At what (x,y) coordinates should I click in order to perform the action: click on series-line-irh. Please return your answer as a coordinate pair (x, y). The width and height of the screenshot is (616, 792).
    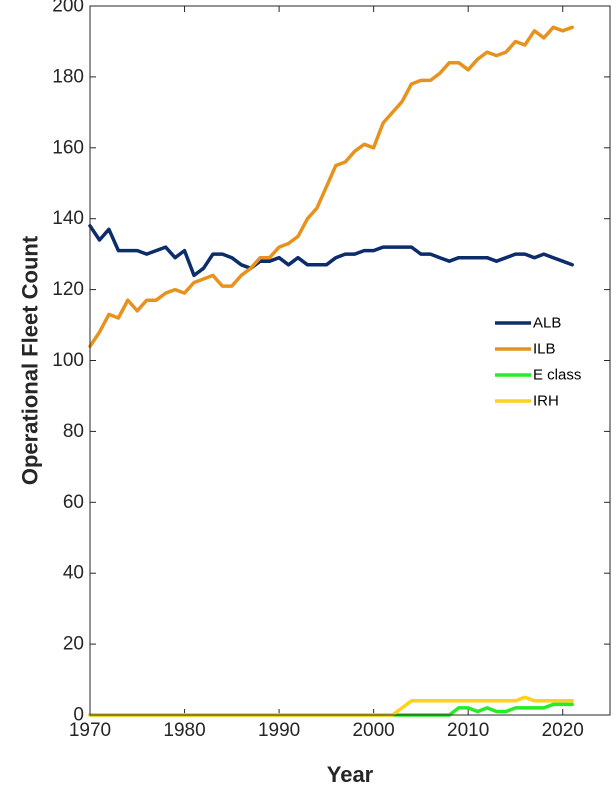
    Looking at the image, I should click on (331, 706).